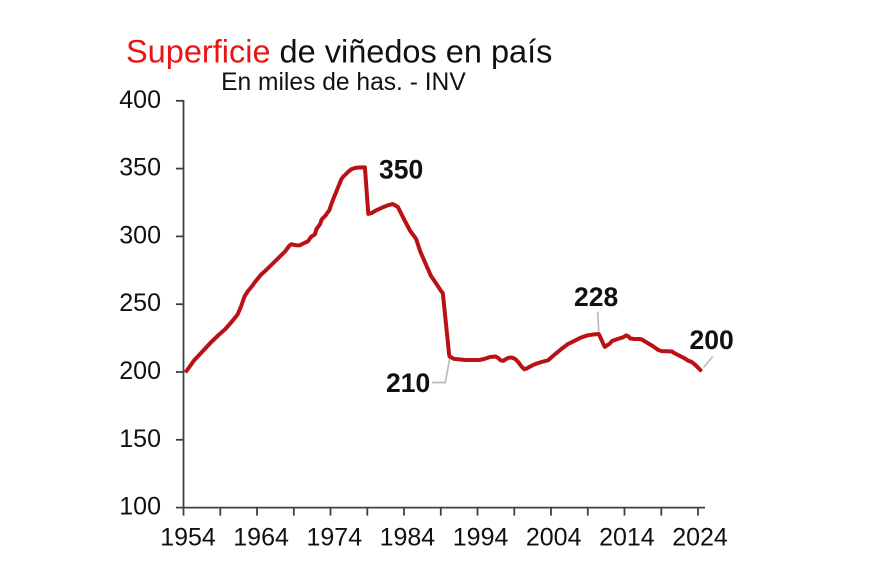  What do you see at coordinates (140, 439) in the screenshot?
I see `svg-text: 150` at bounding box center [140, 439].